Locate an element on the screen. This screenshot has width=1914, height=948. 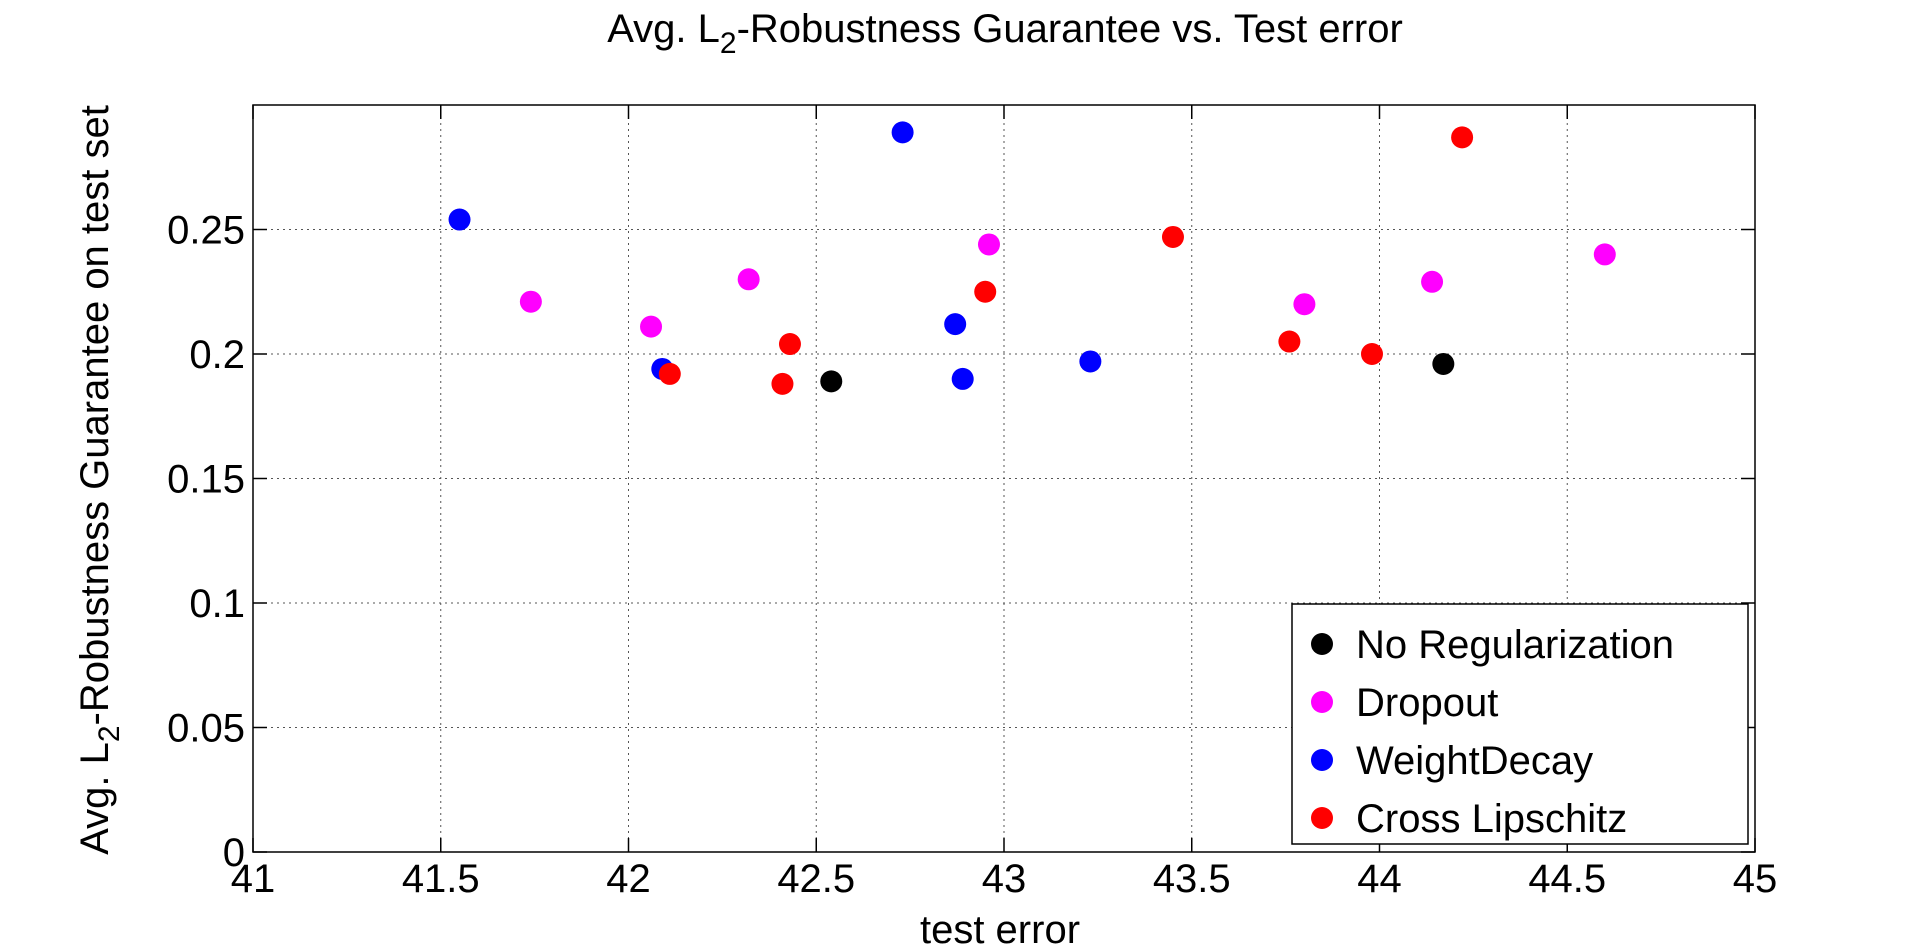
y-tick-label: 0.1 is located at coordinates (217, 604).